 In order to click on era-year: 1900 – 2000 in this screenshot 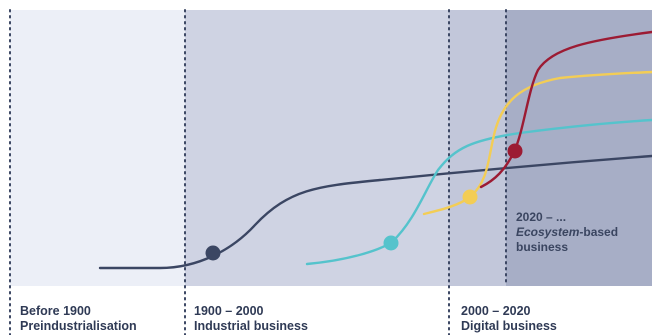, I will do `click(229, 311)`.